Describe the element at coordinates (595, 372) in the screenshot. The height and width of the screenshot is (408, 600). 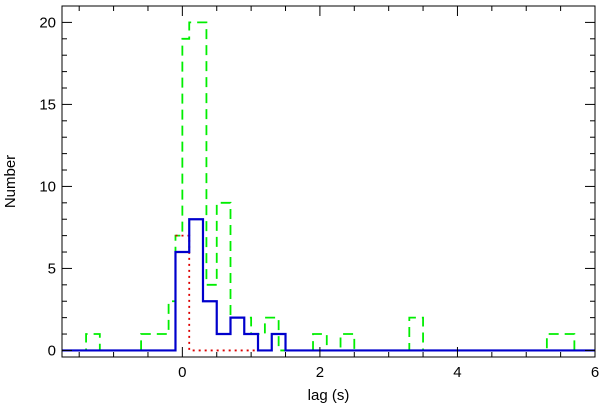
I see `x-tick-label: 6` at that location.